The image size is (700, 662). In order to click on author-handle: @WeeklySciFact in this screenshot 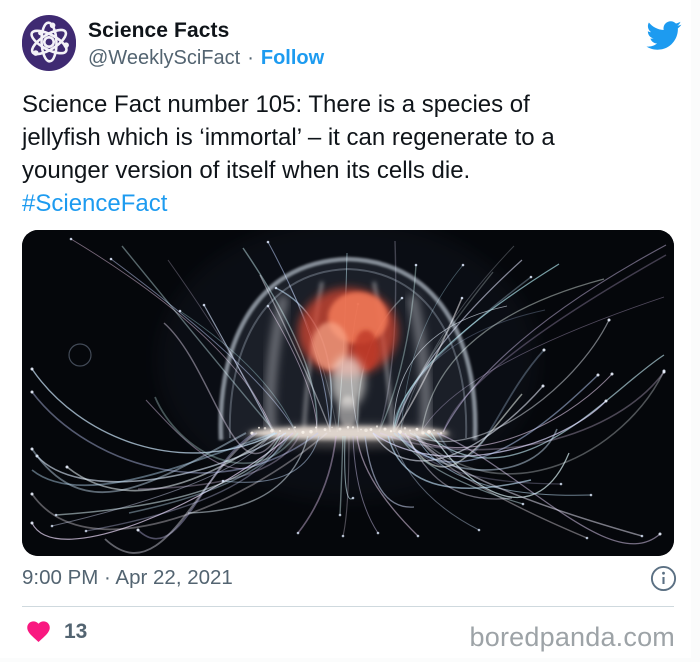, I will do `click(164, 58)`.